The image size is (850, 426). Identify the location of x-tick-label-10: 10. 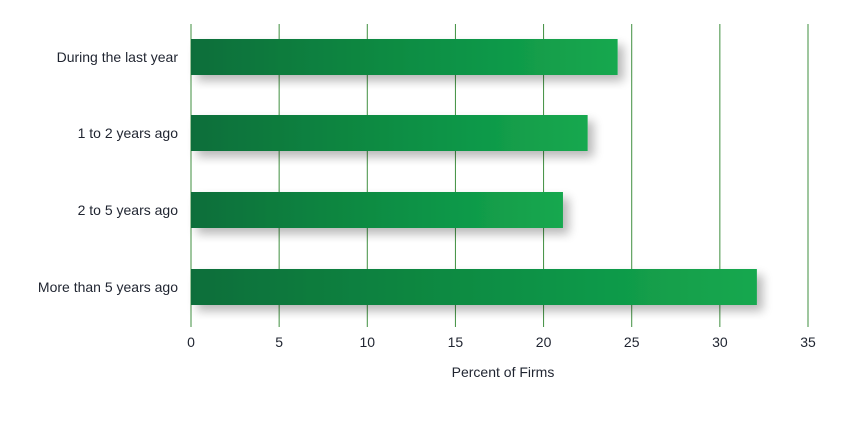
(367, 342).